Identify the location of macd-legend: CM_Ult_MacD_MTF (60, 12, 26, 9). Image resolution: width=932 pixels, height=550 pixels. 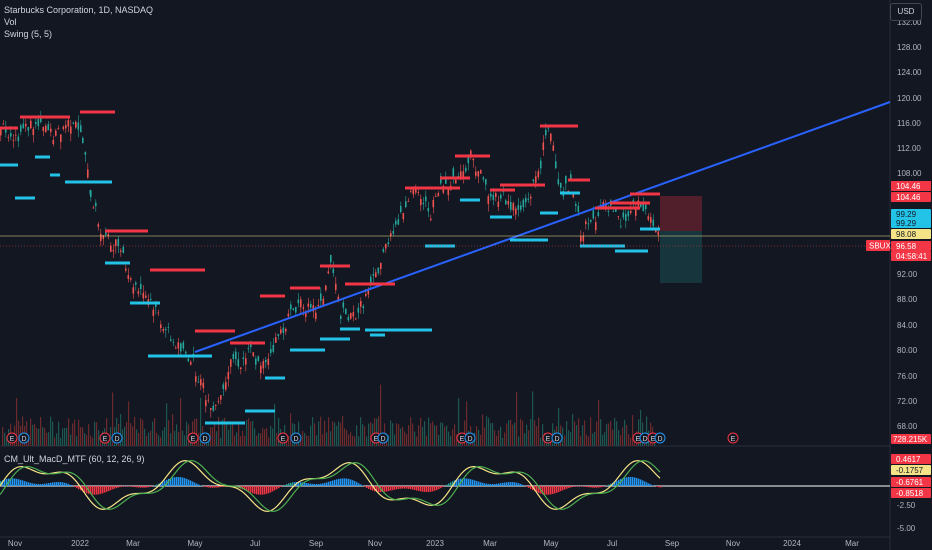
(74, 459).